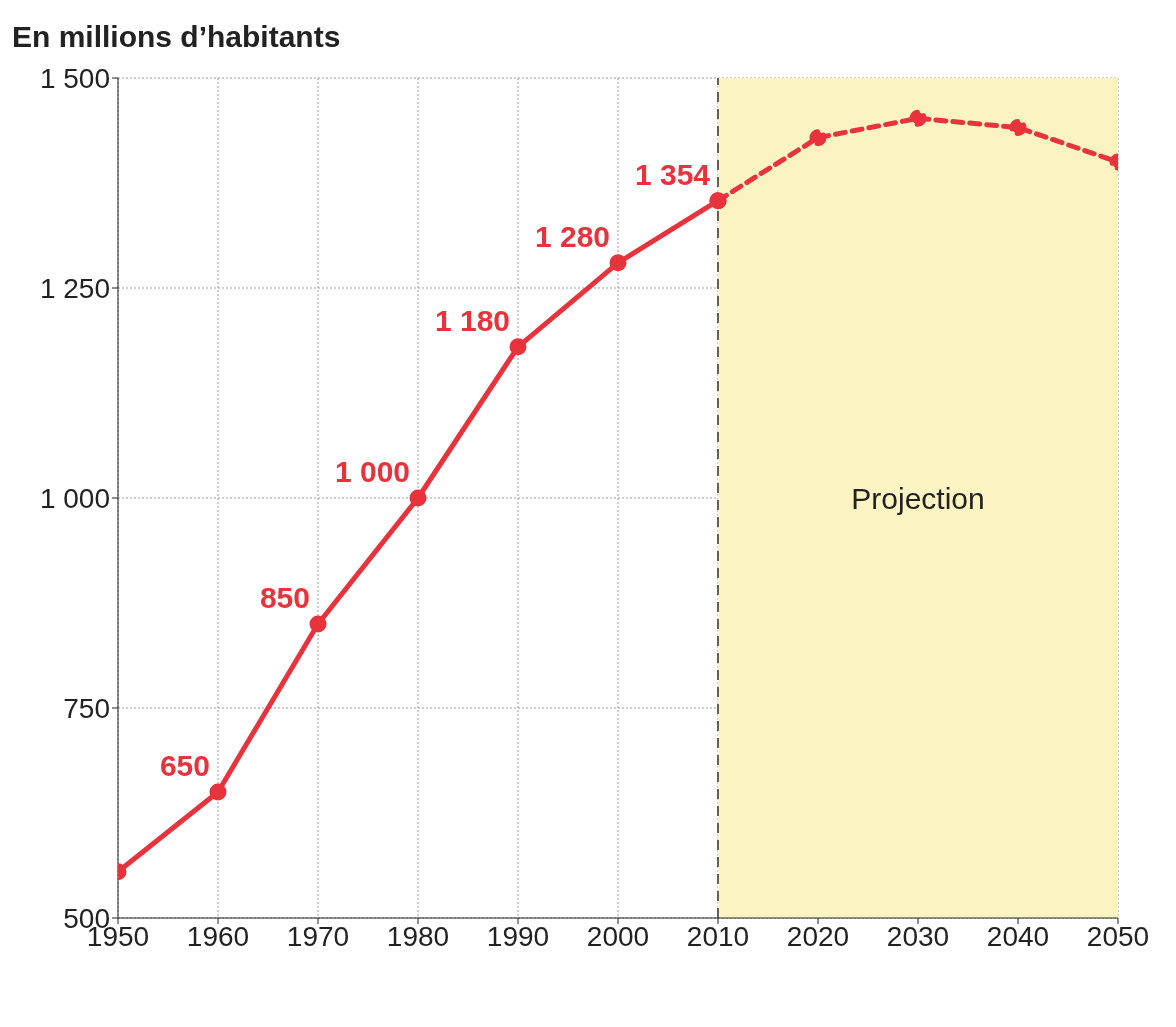  I want to click on x-tick-label: 2040, so click(1018, 936).